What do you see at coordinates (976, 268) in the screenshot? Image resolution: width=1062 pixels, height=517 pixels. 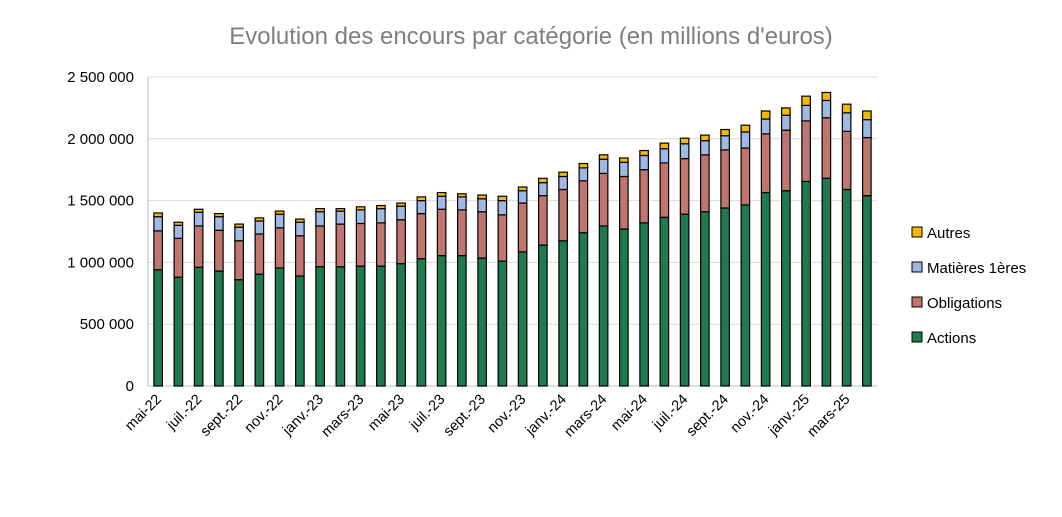 I see `legend-label: Matières 1ères` at bounding box center [976, 268].